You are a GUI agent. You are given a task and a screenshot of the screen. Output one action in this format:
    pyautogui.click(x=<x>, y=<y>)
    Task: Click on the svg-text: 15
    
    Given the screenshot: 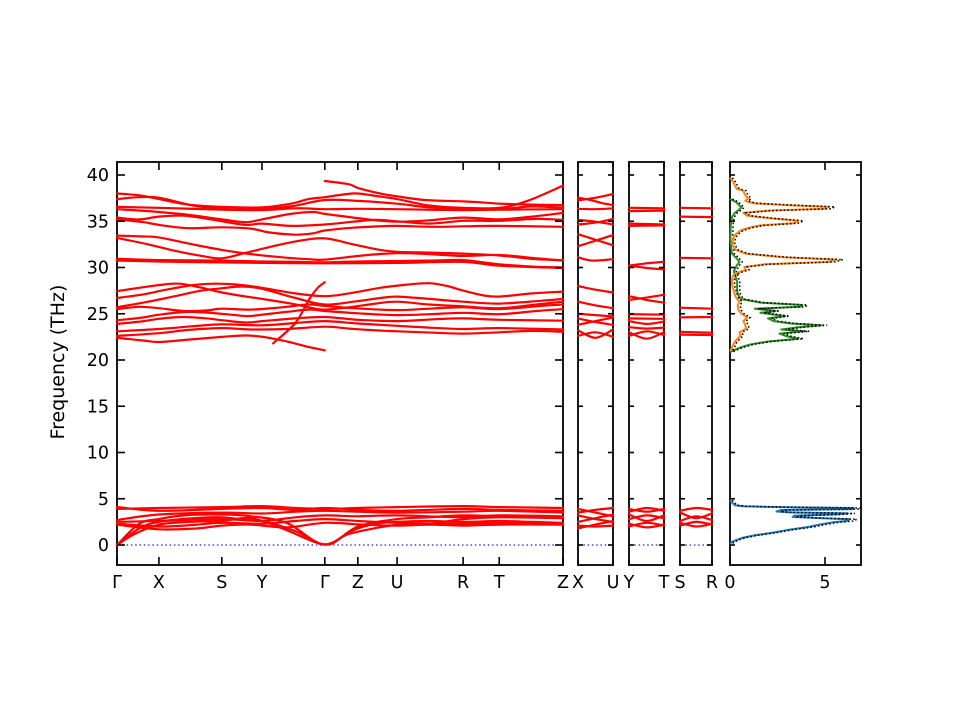 What is the action you would take?
    pyautogui.click(x=98, y=407)
    